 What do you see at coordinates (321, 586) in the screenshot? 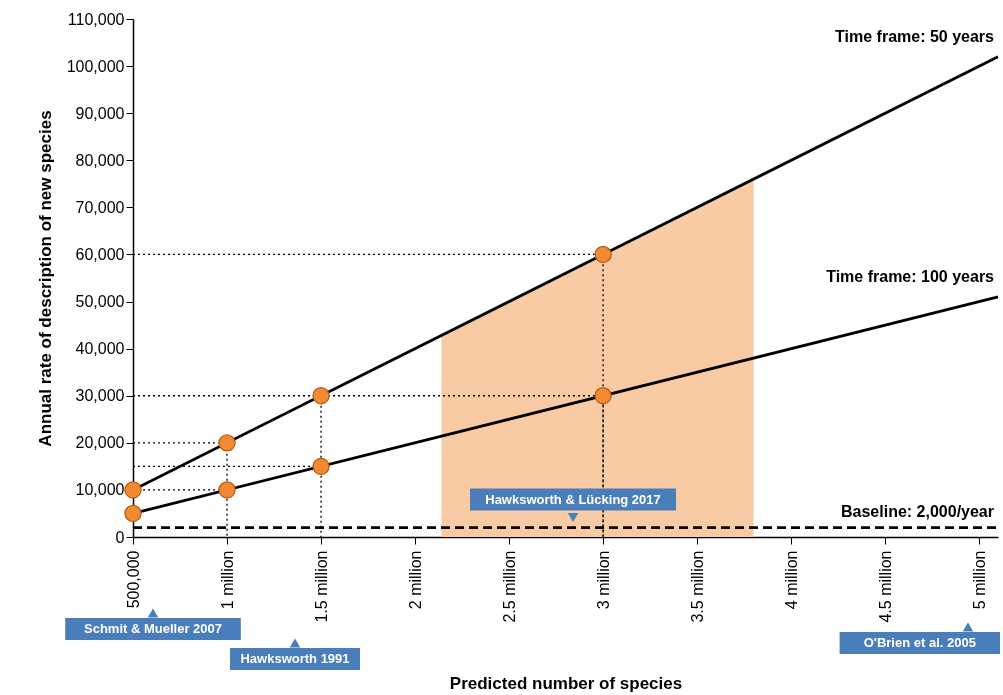
I see `x-tick-label: 1.5 million` at bounding box center [321, 586].